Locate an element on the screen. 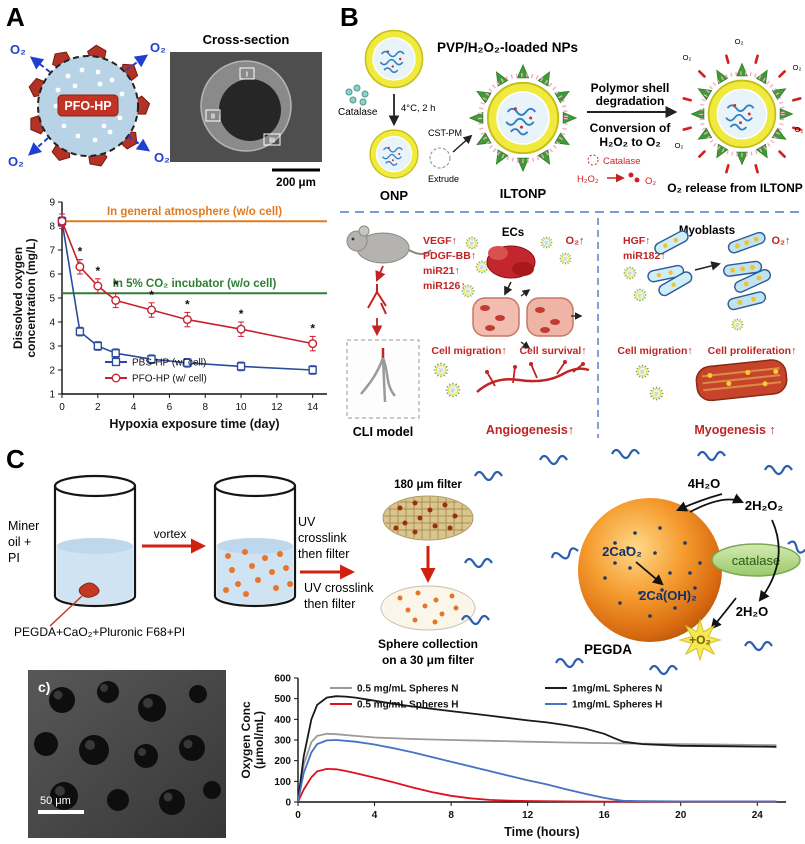 This screenshot has width=805, height=844. pvp-h2o2-np-icon is located at coordinates (394, 59).